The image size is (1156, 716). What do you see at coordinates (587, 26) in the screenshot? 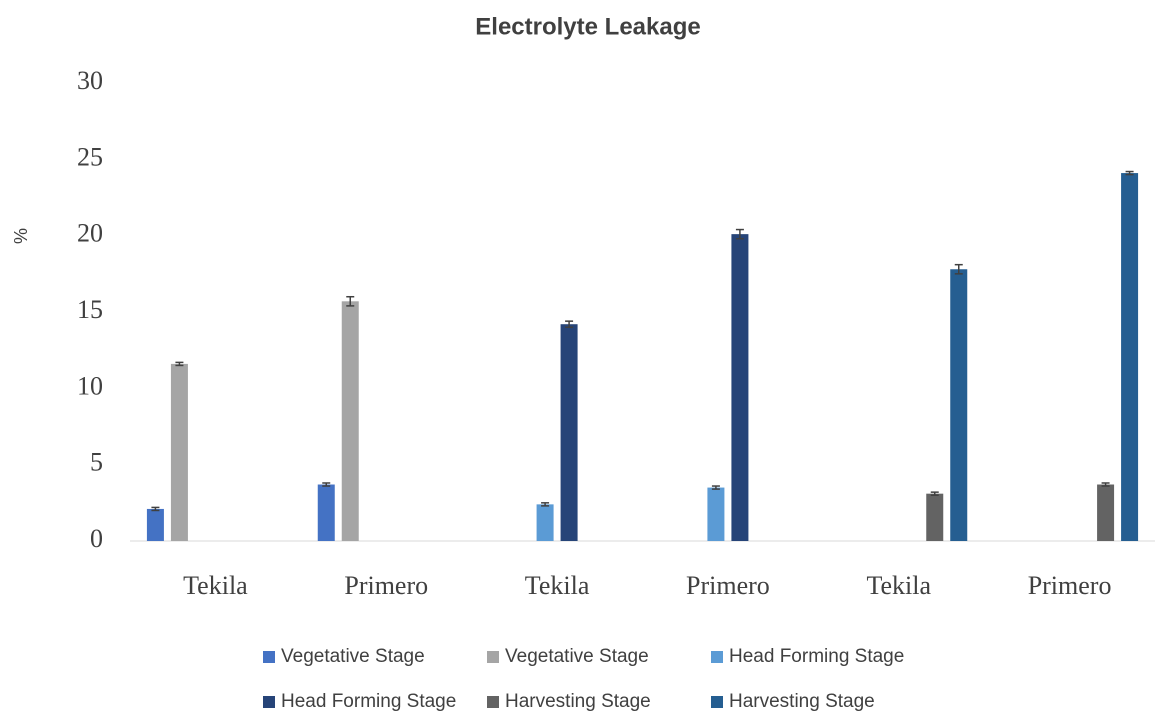
I see `chart-title: Electrolyte Leakage` at bounding box center [587, 26].